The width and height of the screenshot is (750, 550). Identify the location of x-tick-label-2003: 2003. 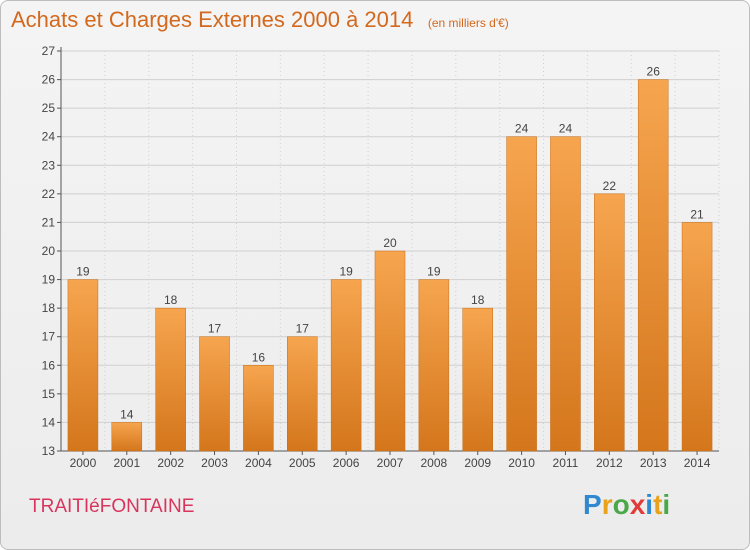
(214, 463).